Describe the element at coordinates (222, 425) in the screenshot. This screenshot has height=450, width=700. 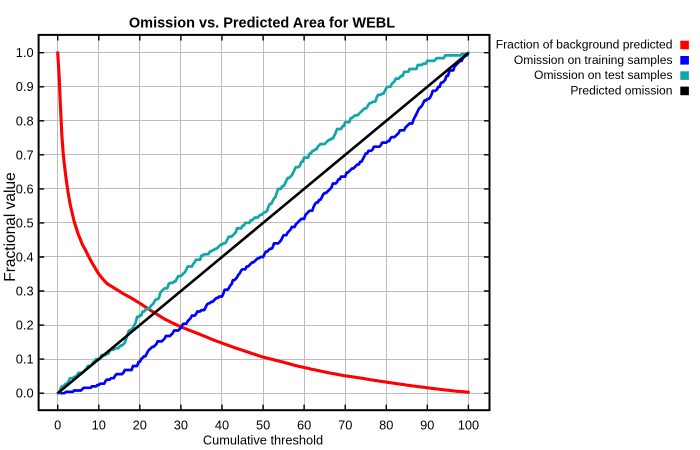
I see `svg-text: 40` at that location.